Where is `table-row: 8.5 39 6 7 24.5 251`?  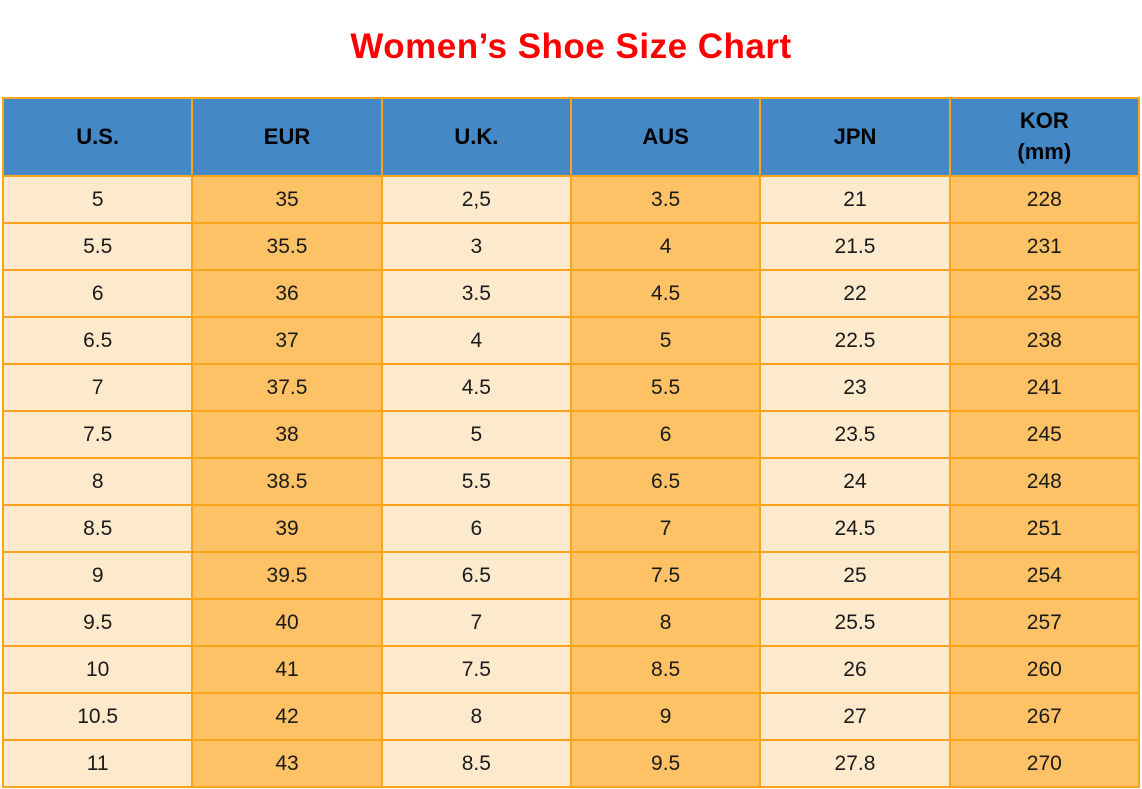 table-row: 8.5 39 6 7 24.5 251 is located at coordinates (571, 528).